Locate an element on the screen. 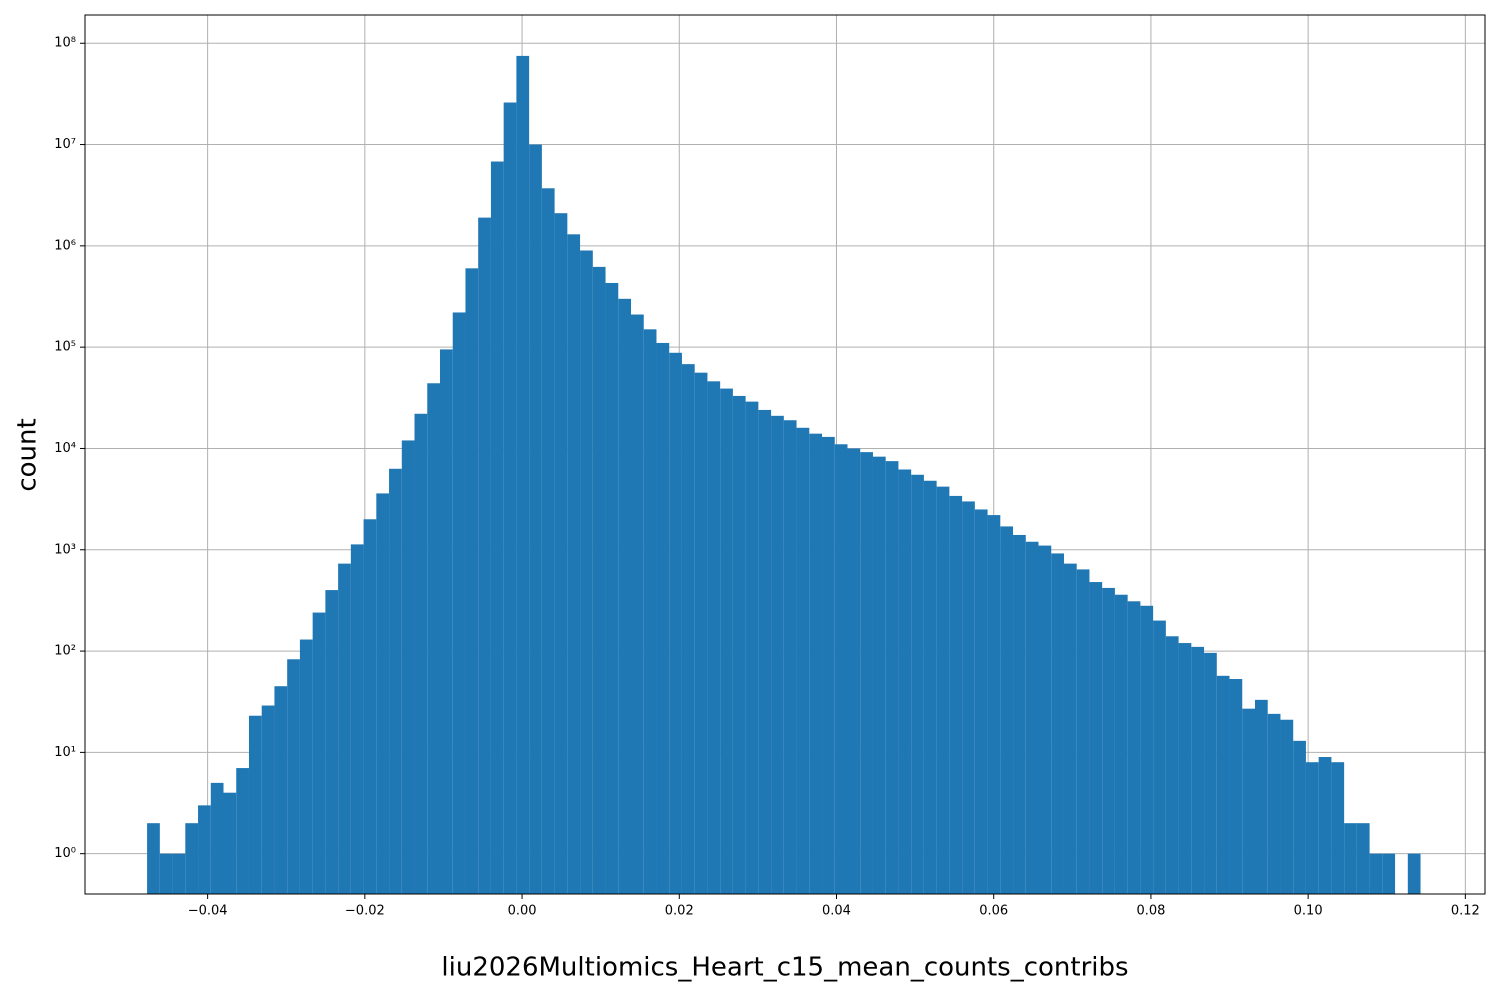 Image resolution: width=1500 pixels, height=1000 pixels. x-tick-label: 0.06 is located at coordinates (993, 911).